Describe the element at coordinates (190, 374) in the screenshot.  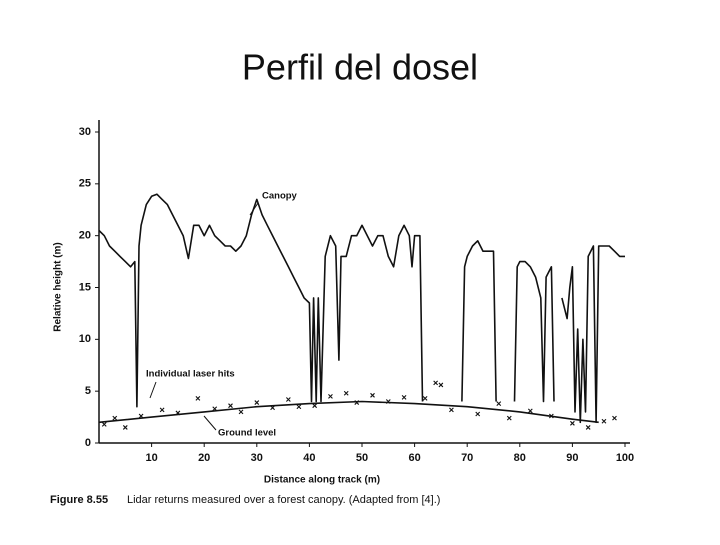
I see `annotation: Individual laser hits` at that location.